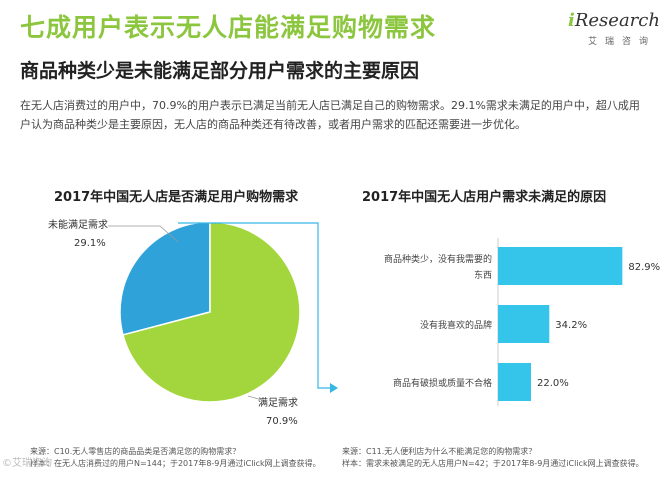  I want to click on logo-wordmark: iResearch, so click(614, 20).